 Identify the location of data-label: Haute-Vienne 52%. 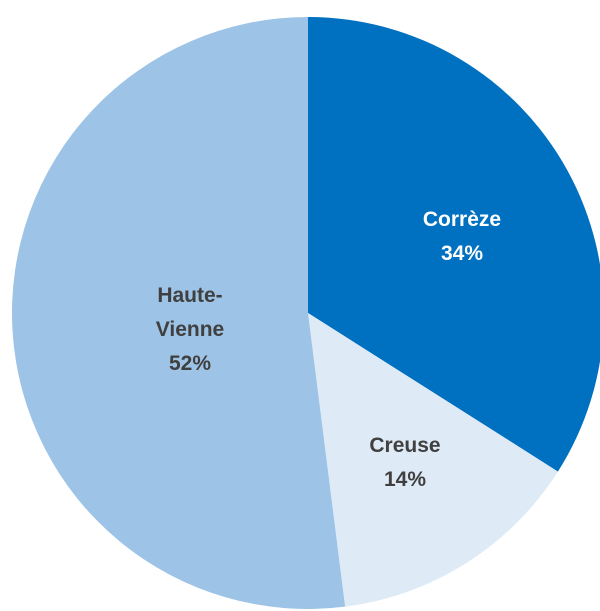
(190, 330).